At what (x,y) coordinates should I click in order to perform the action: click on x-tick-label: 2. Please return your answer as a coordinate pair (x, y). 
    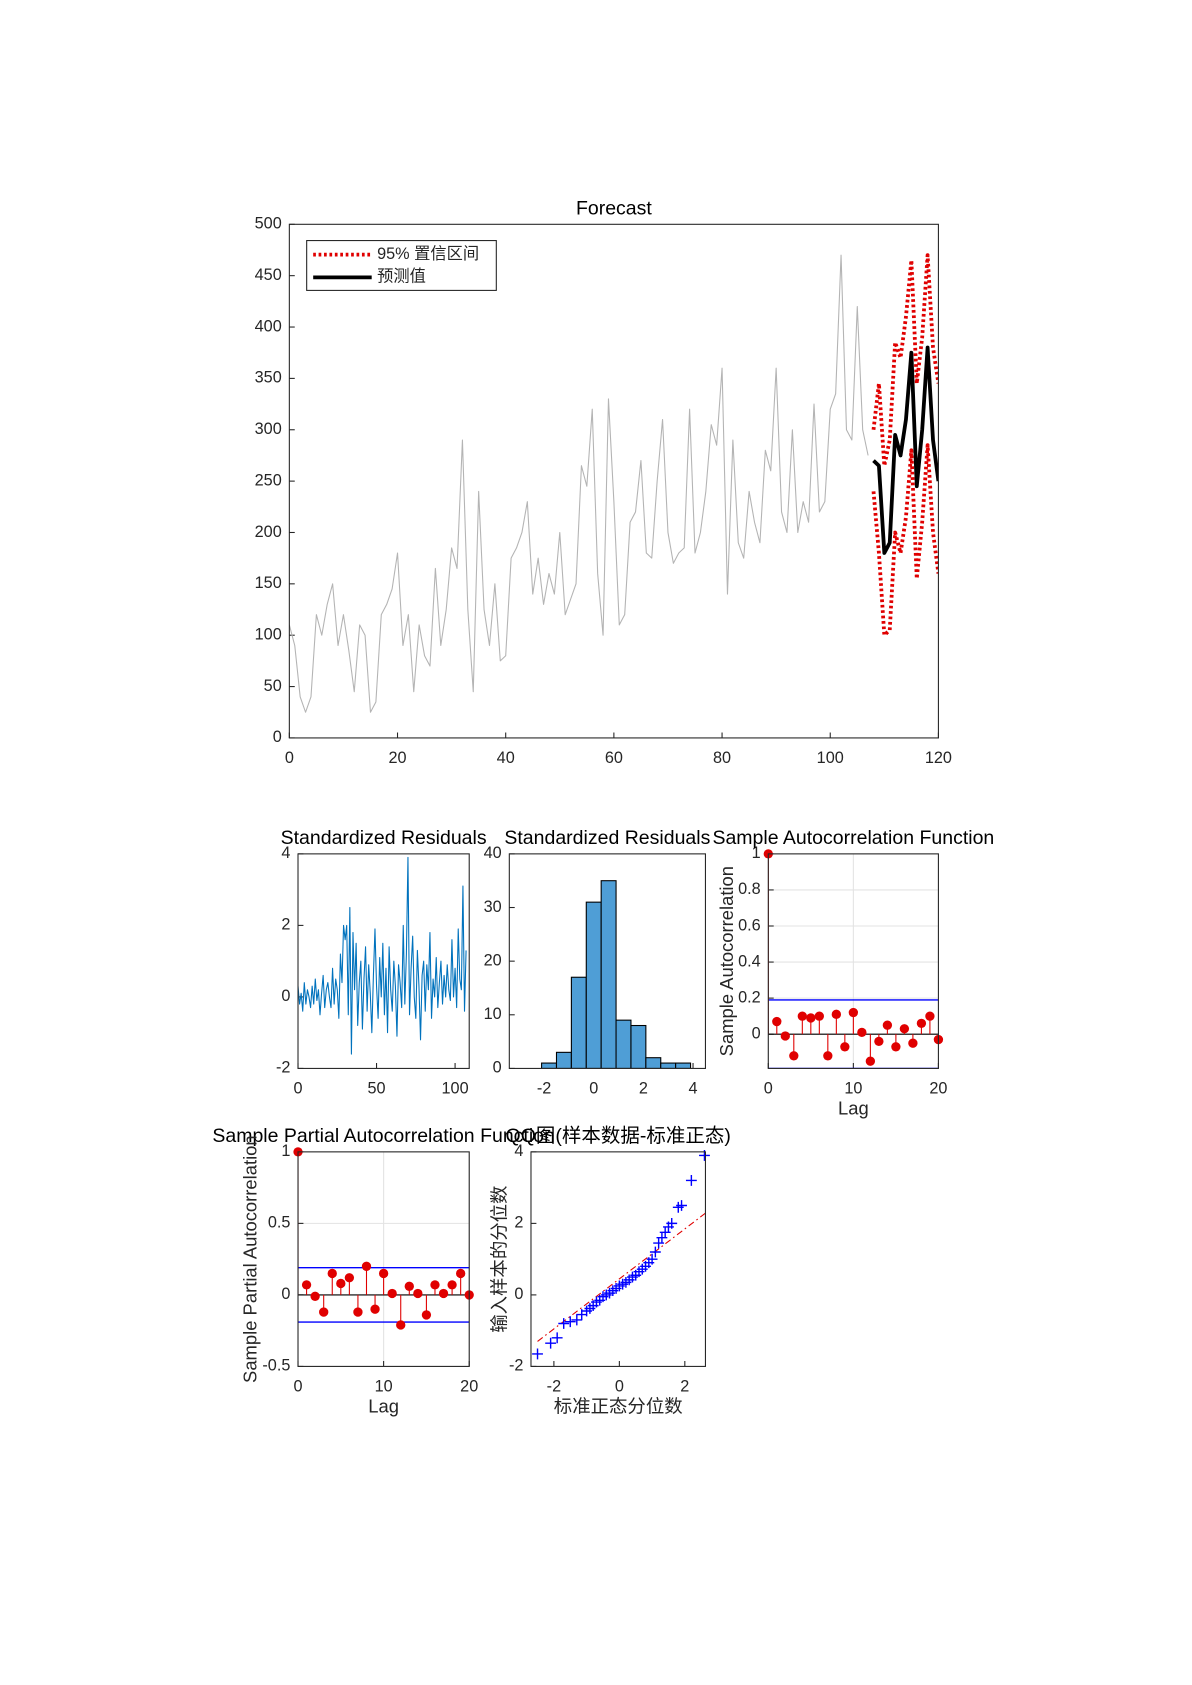
    Looking at the image, I should click on (684, 1386).